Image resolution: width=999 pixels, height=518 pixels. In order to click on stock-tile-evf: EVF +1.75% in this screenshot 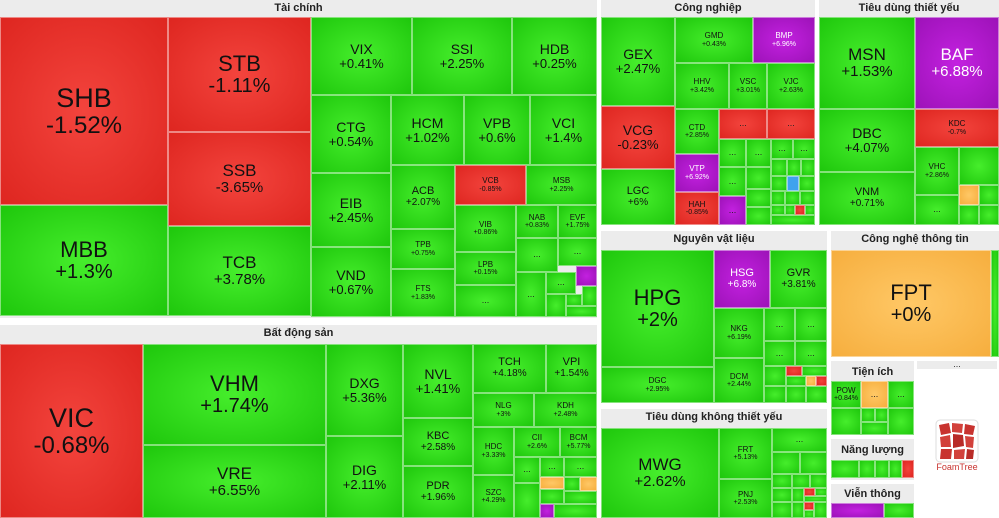, I will do `click(577, 221)`.